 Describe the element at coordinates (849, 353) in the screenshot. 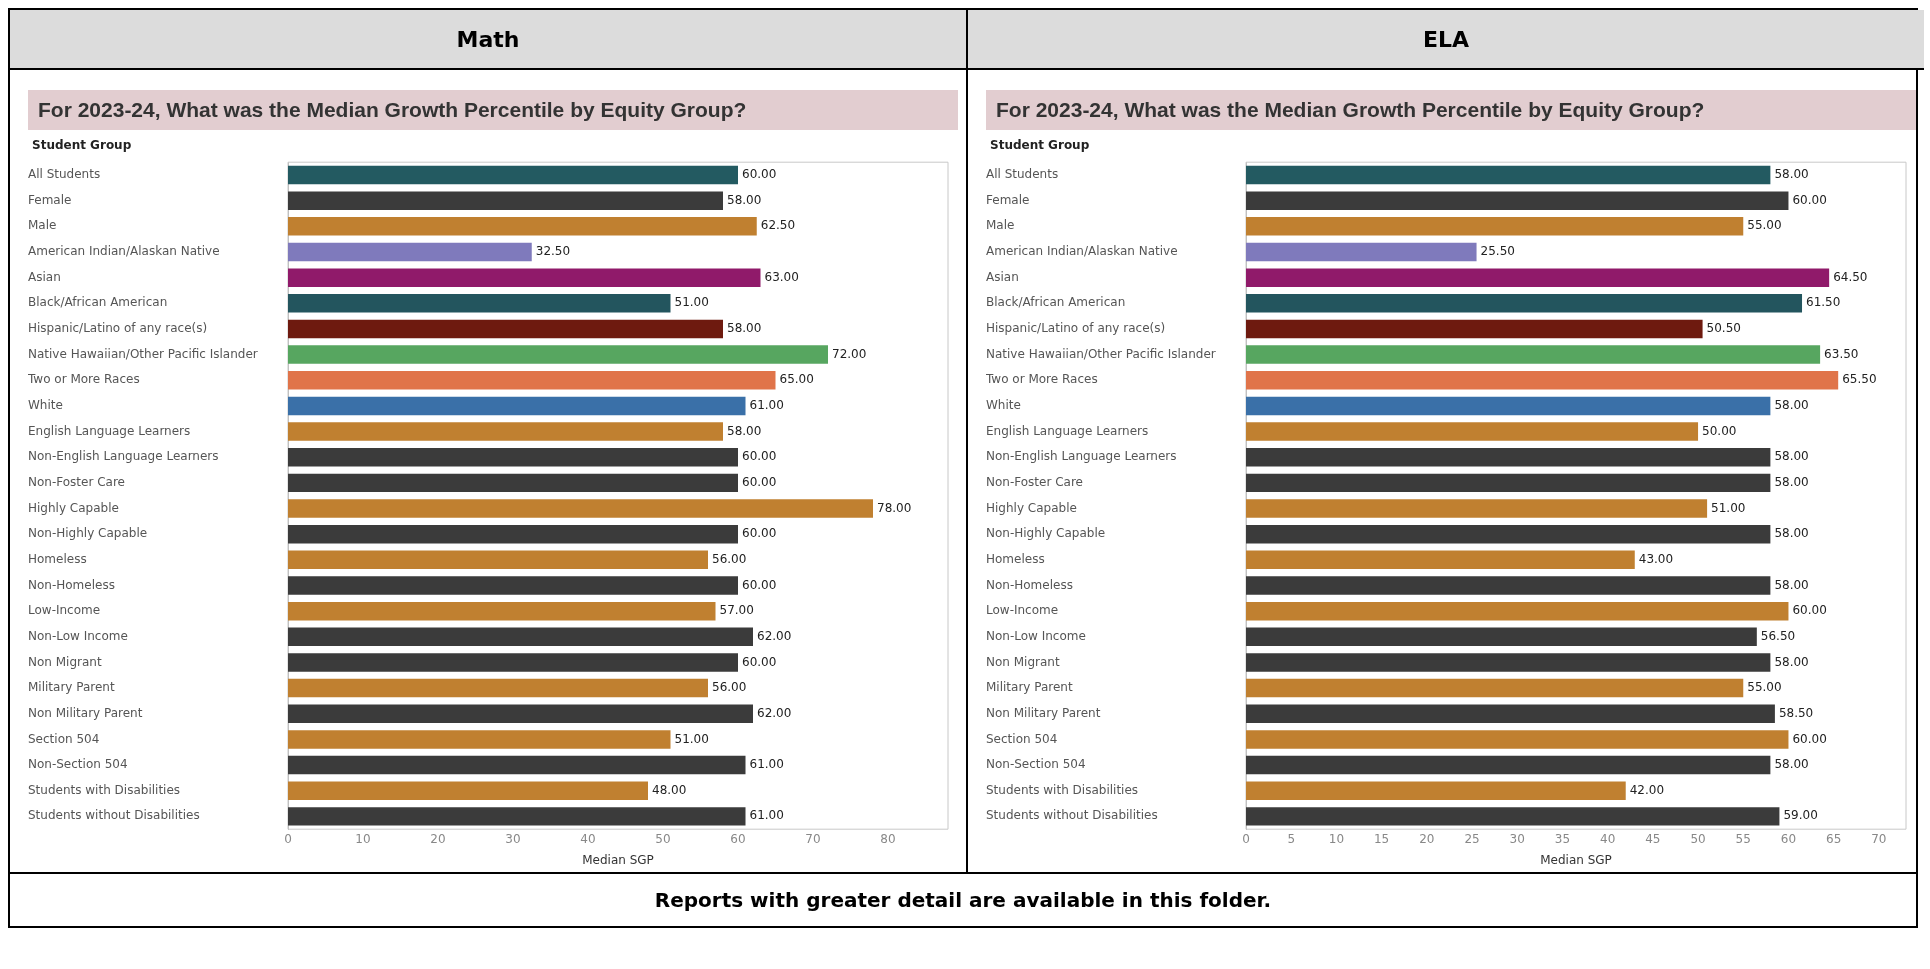

I see `data-label: 72.00` at that location.